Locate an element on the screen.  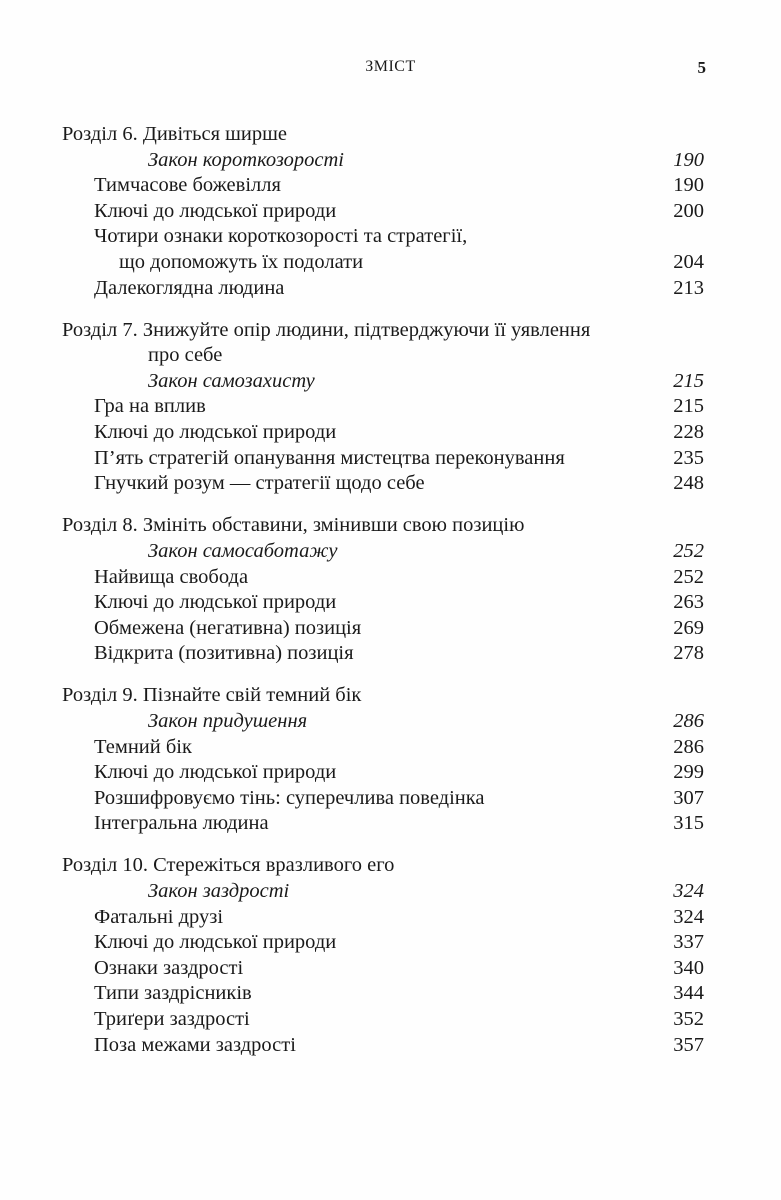
toc-entry-title: Гра на вплив is located at coordinates (150, 406).